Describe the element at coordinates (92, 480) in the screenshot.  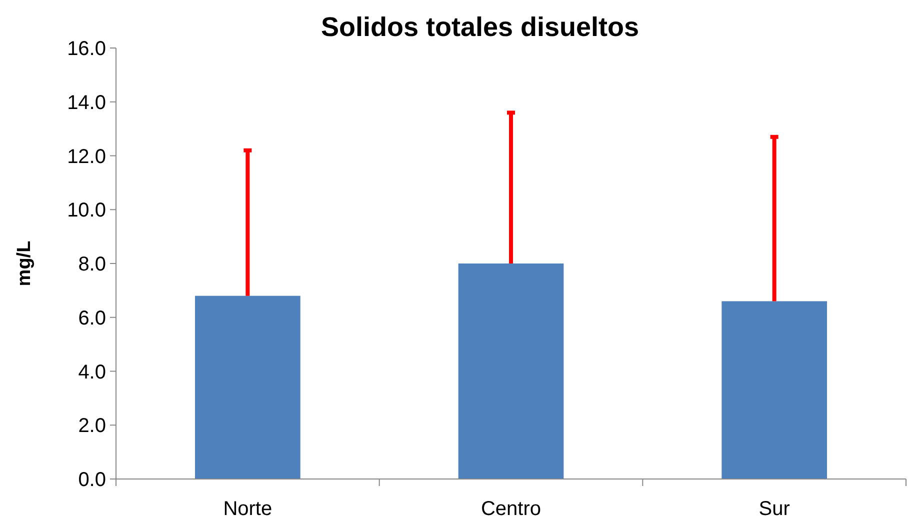
I see `y-tick-label: 0.0` at that location.